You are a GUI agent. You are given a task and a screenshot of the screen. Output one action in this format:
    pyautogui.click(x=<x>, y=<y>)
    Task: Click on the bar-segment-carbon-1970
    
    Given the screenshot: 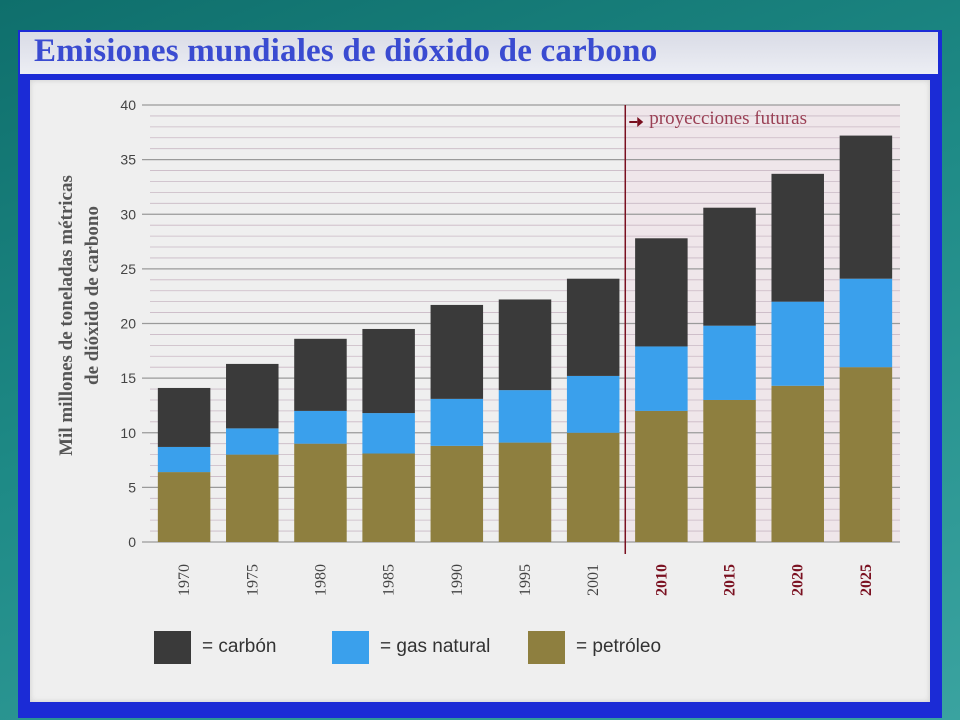 What is the action you would take?
    pyautogui.click(x=184, y=417)
    